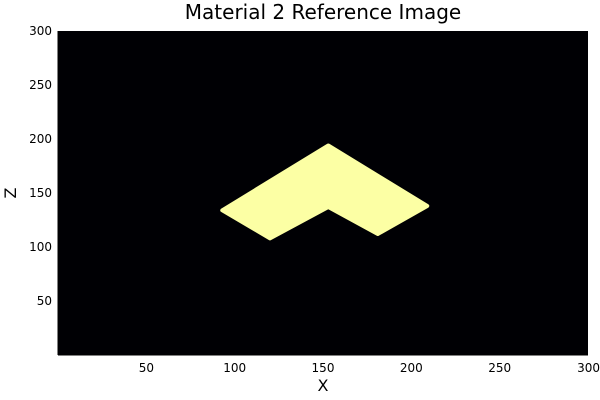 This screenshot has width=600, height=400. What do you see at coordinates (40, 31) in the screenshot?
I see `y-tick-label: 300` at bounding box center [40, 31].